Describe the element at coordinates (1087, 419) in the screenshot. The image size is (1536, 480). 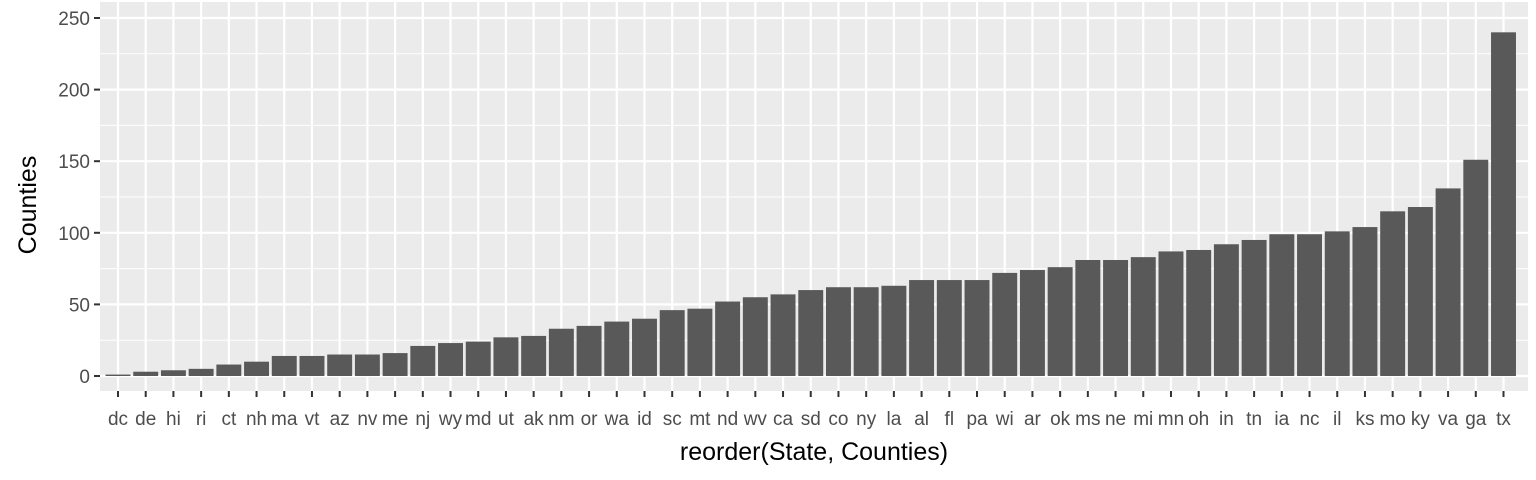
I see `x-tick-label: ms` at that location.